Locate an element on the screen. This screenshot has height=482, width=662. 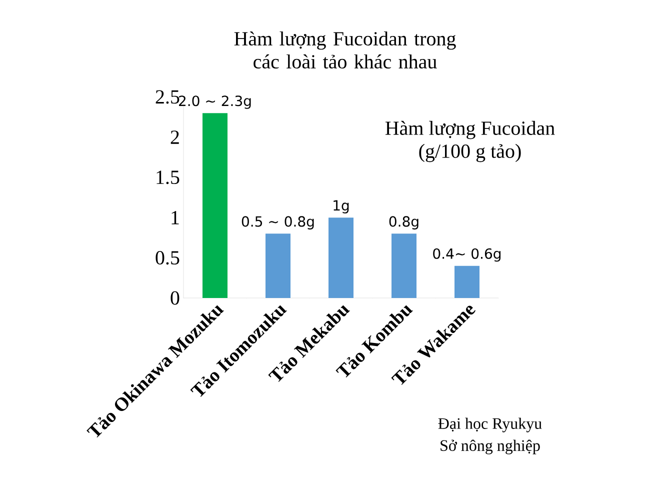
y-tick-label: 2.5 is located at coordinates (168, 97).